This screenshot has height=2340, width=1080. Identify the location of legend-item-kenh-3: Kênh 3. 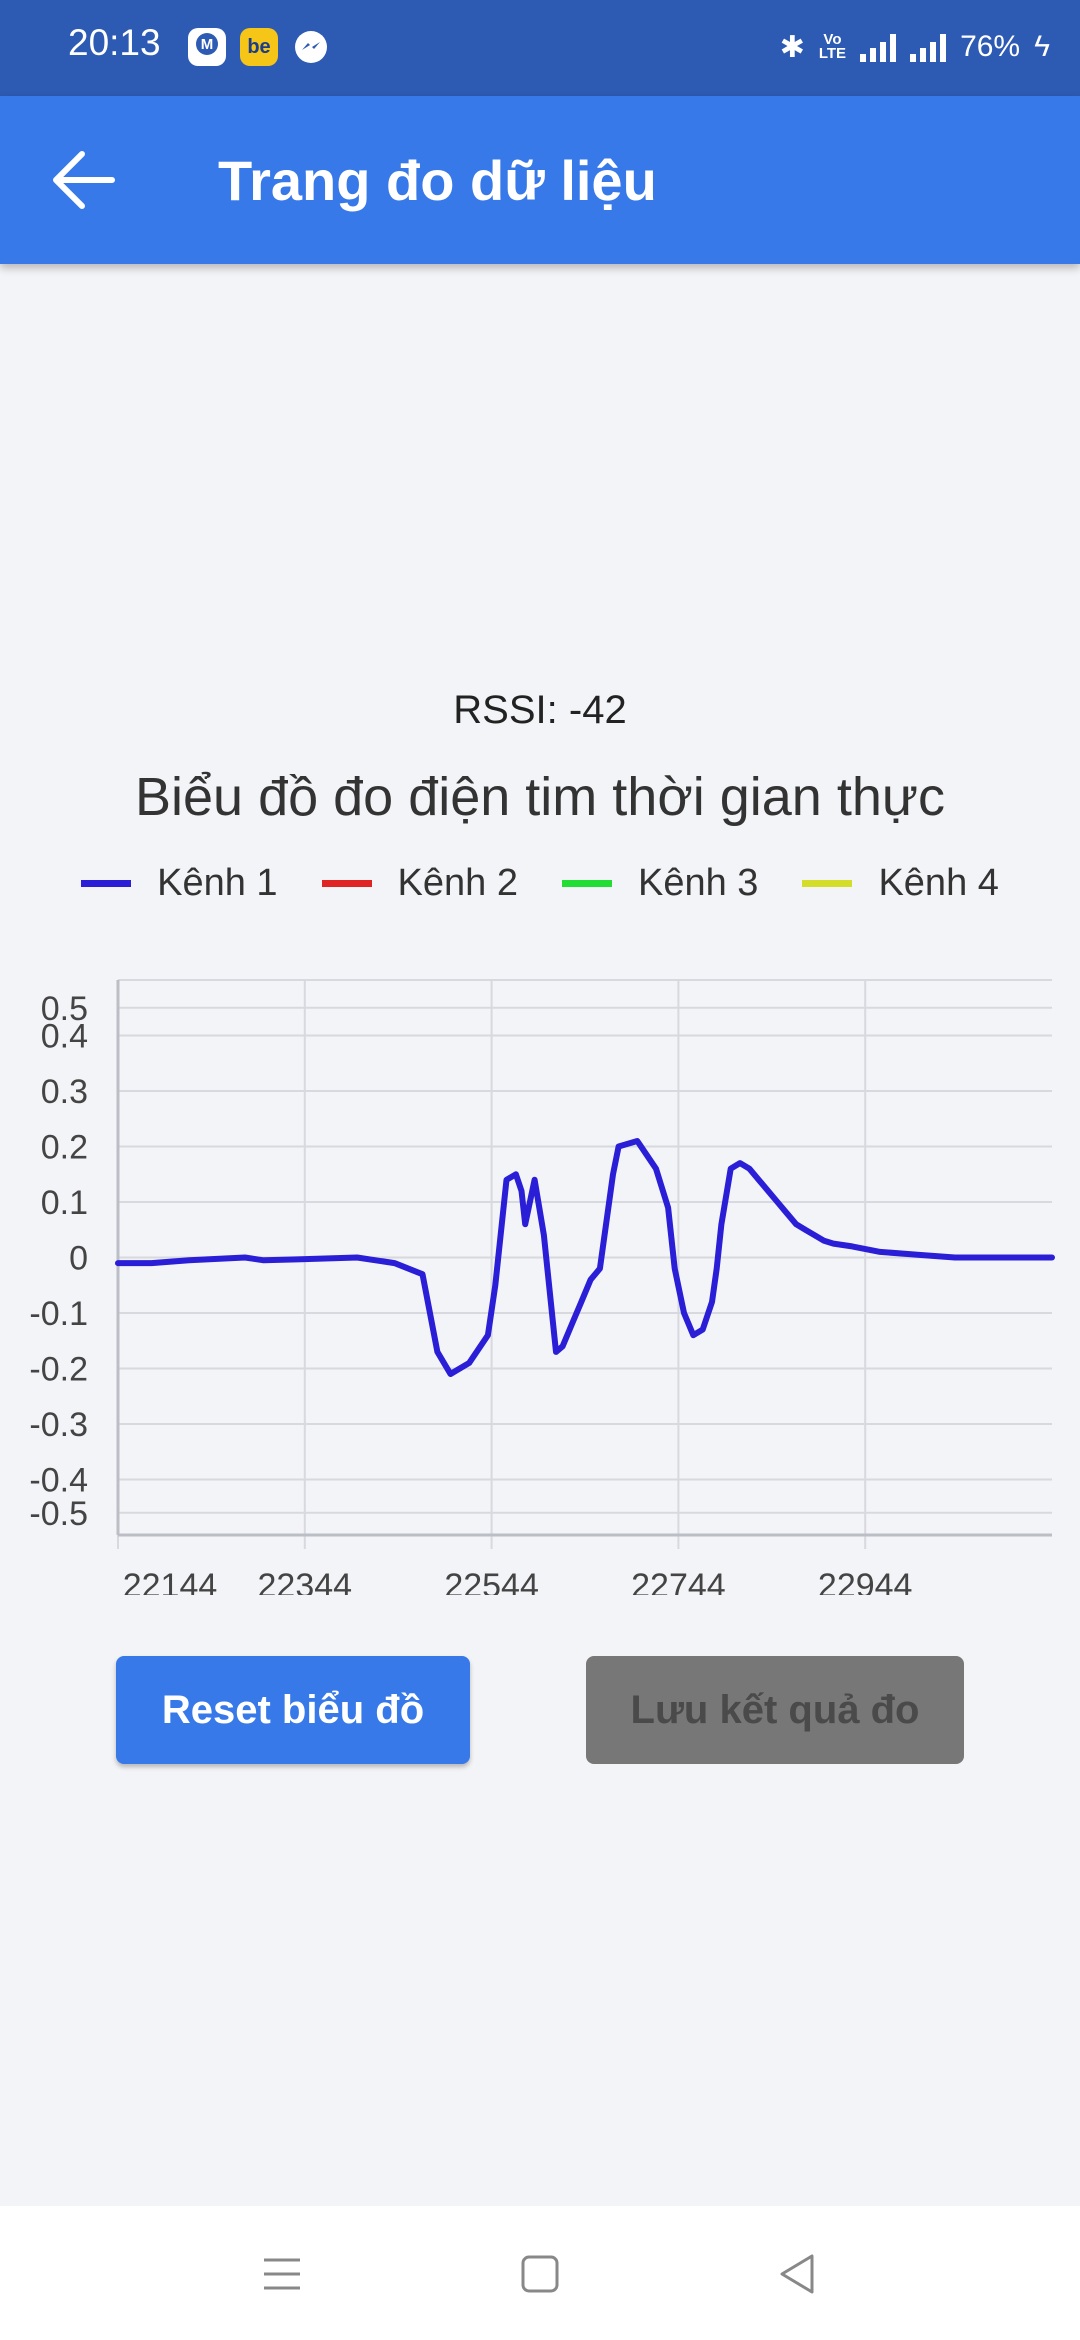
(660, 883).